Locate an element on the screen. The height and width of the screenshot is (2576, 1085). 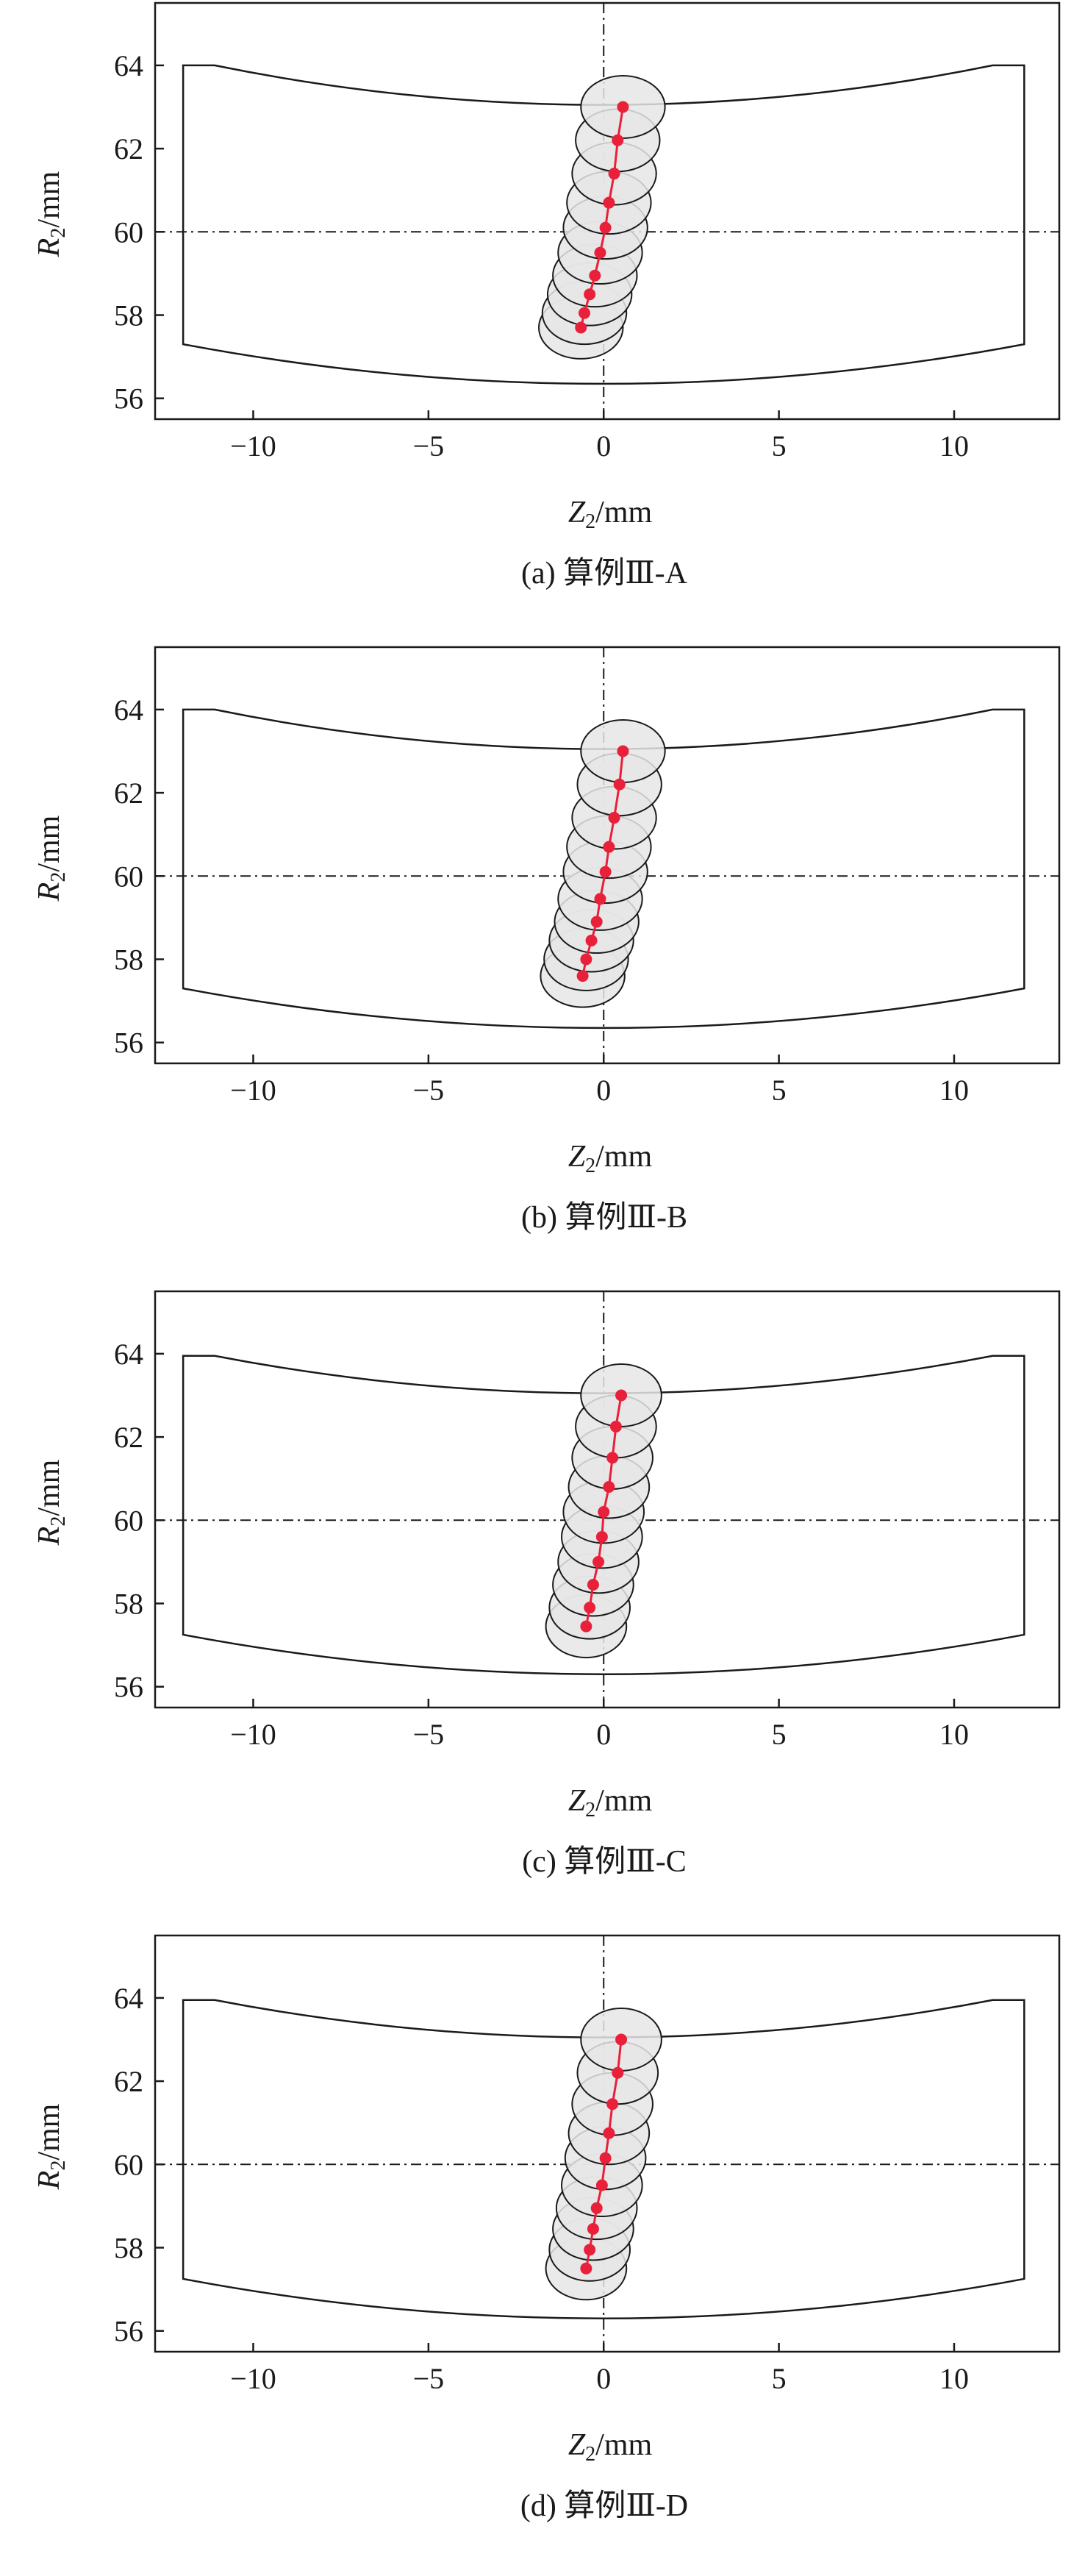
panel-caption: (c) 算例Ⅲ-C is located at coordinates (604, 1862).